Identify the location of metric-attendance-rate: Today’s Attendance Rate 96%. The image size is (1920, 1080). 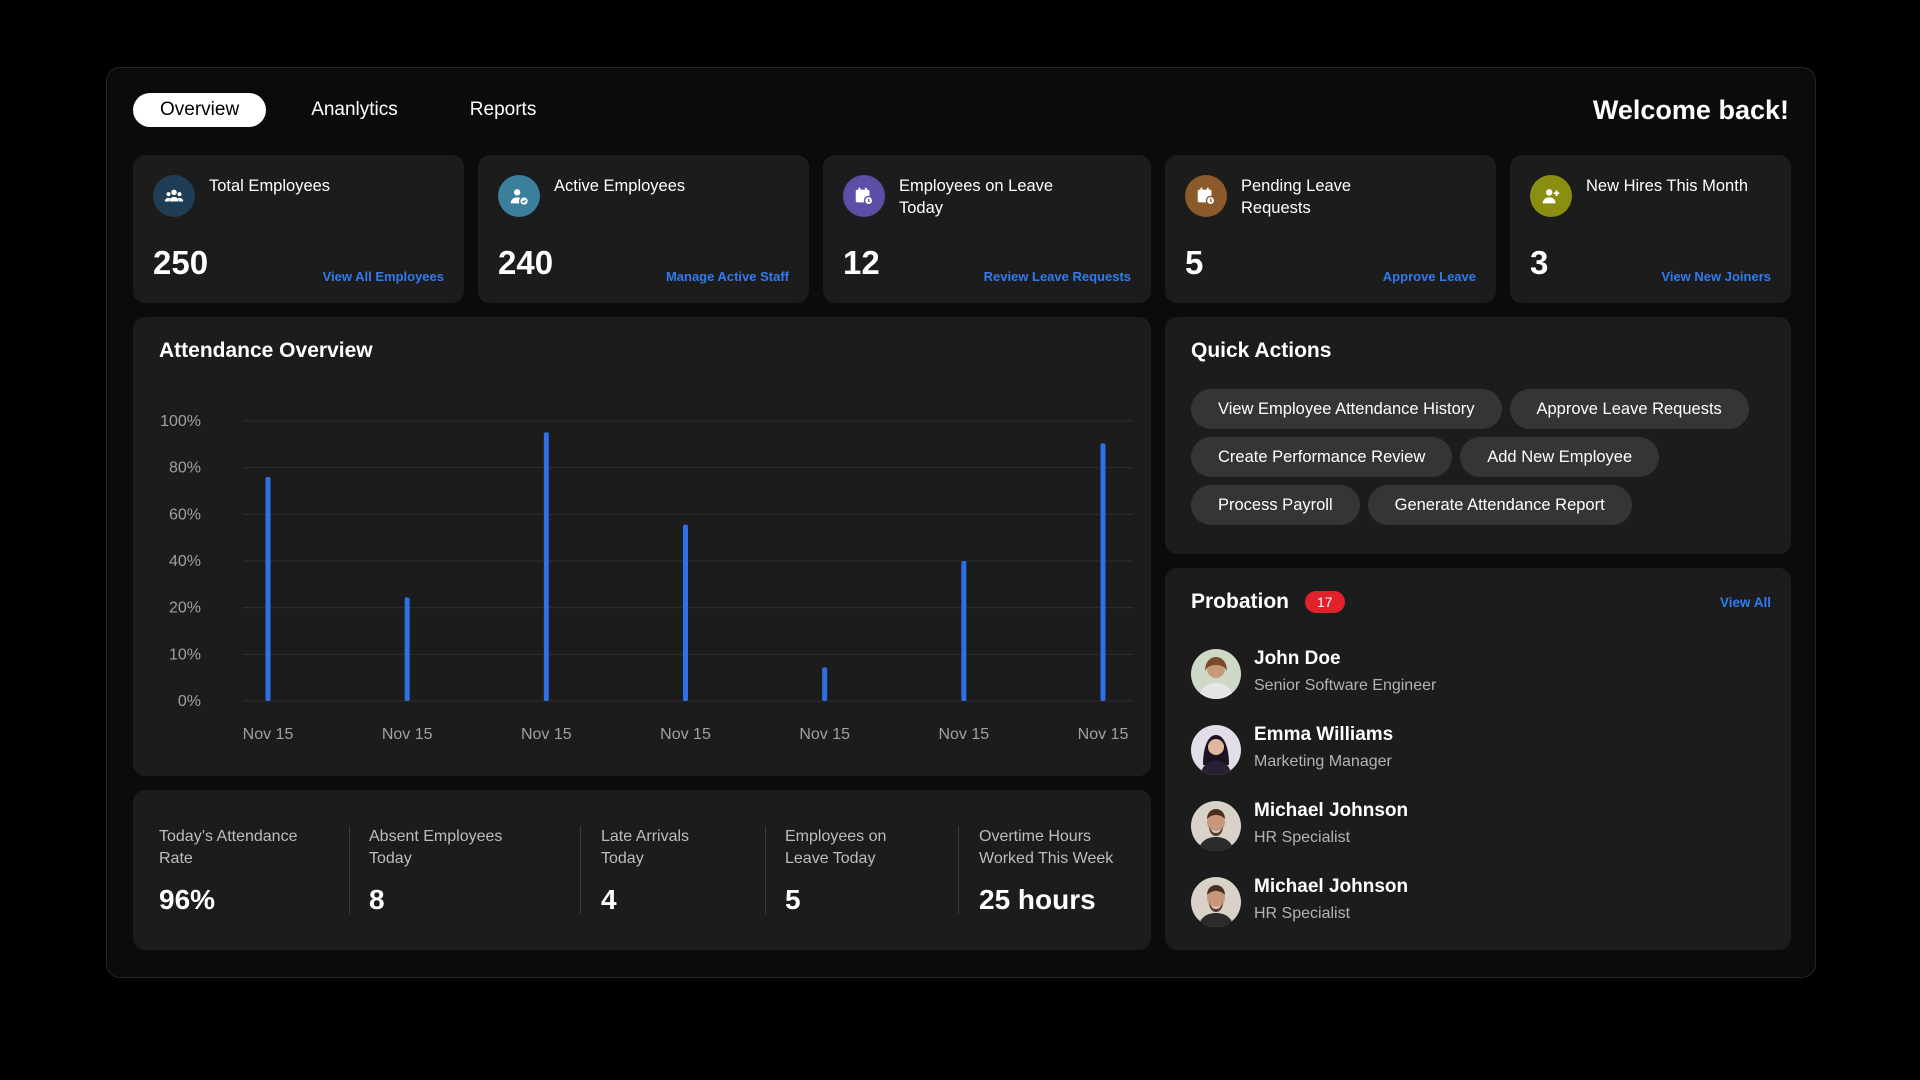
(229, 871).